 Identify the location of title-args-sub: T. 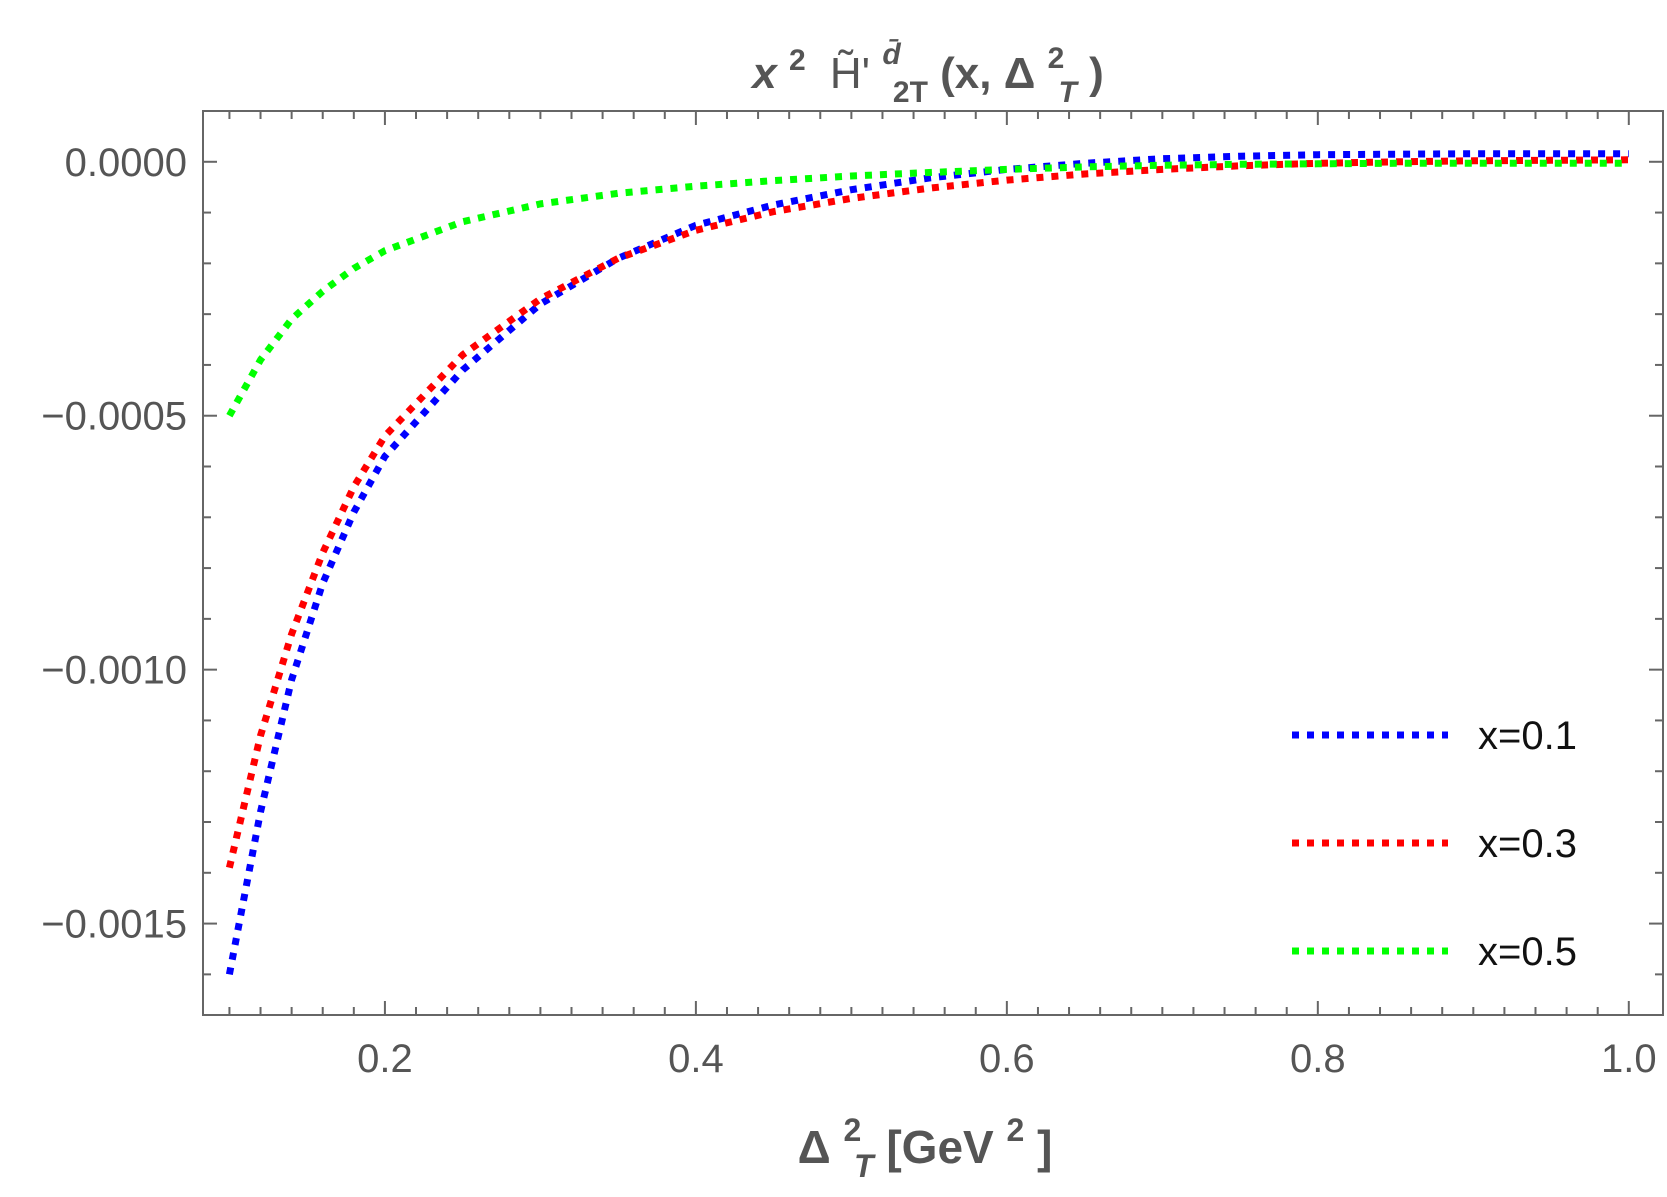
(1069, 92).